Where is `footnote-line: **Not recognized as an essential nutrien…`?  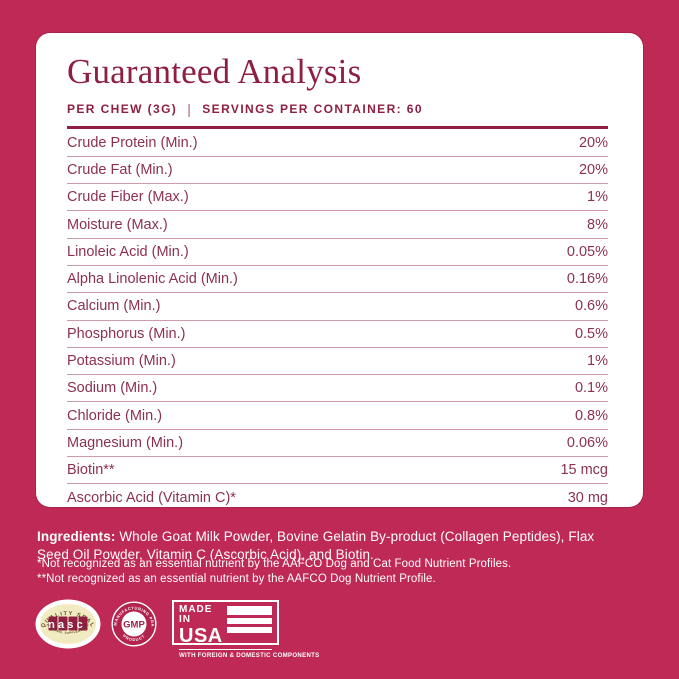
footnote-line: **Not recognized as an essential nutrien… is located at coordinates (236, 578).